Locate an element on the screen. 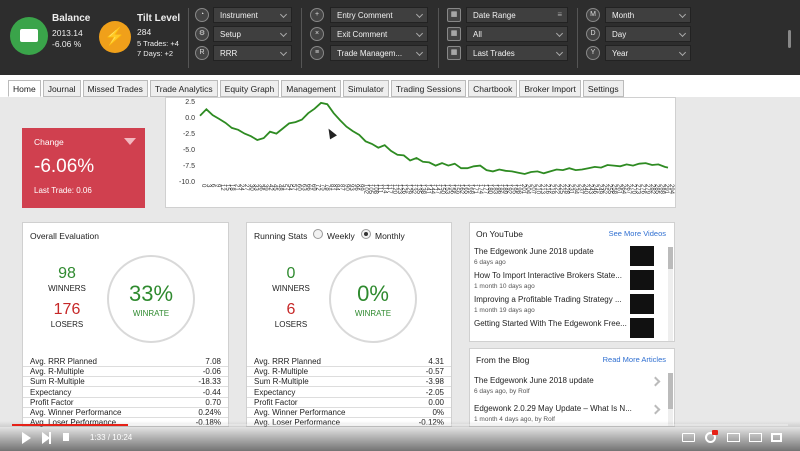  all-select: All is located at coordinates (517, 34).